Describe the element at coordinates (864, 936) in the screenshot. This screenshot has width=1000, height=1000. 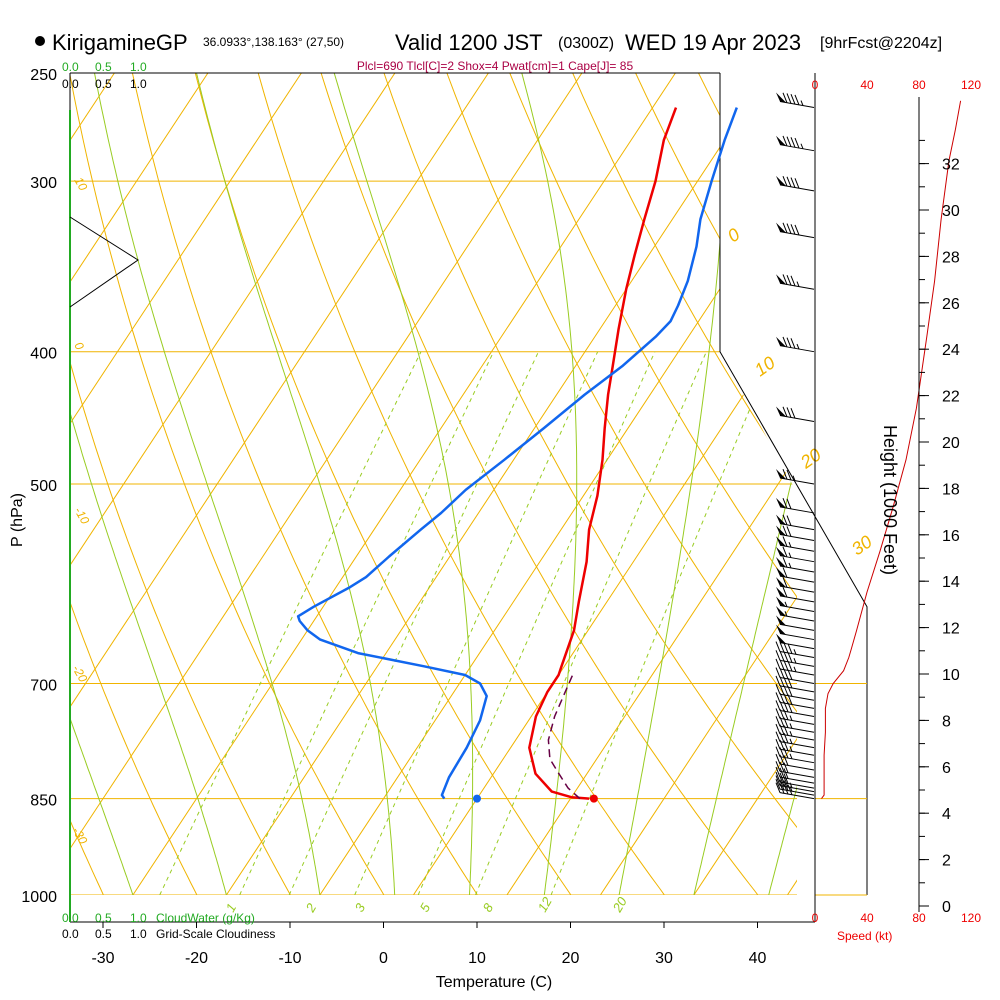
I see `speed-label: Speed (kt)` at that location.